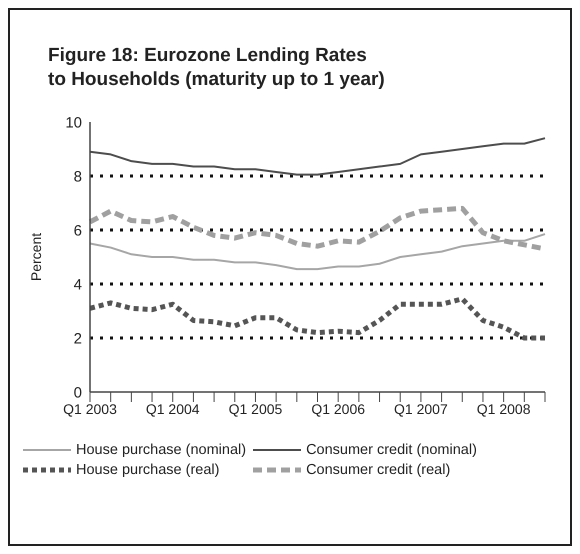 This screenshot has width=580, height=554. Describe the element at coordinates (421, 408) in the screenshot. I see `x-tick-label: Q1 2007` at that location.